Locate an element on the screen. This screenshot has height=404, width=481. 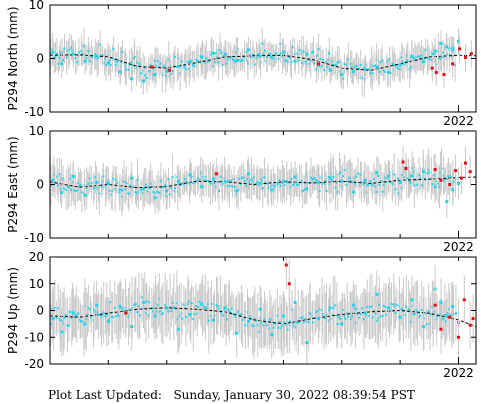
y-tick-label: -20 is located at coordinates (34, 364).